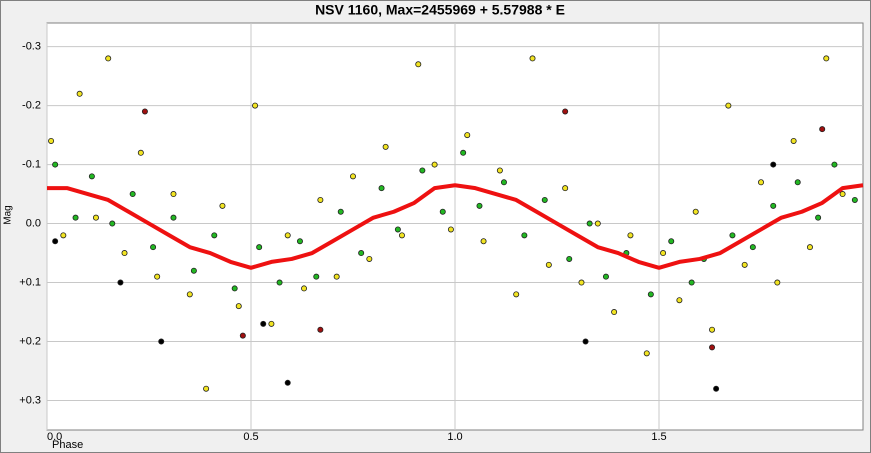 The width and height of the screenshot is (871, 453). What do you see at coordinates (8, 214) in the screenshot?
I see `y-axis-label: Mag` at bounding box center [8, 214].